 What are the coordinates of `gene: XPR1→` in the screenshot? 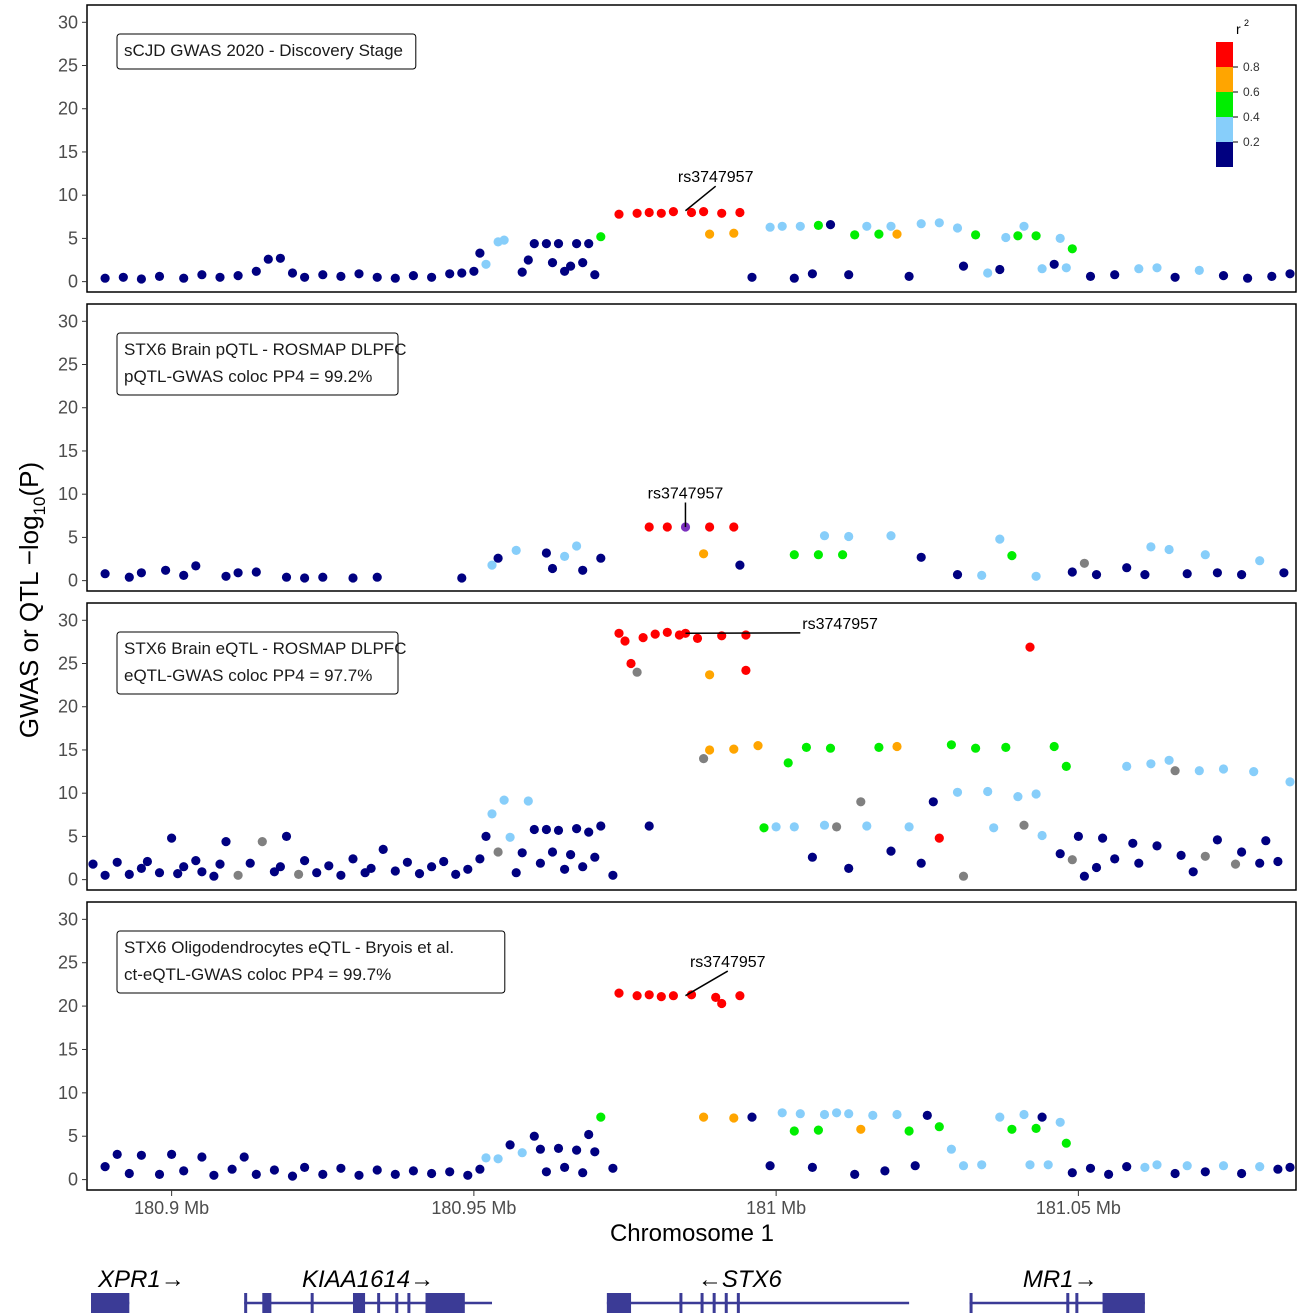 It's located at (138, 1289).